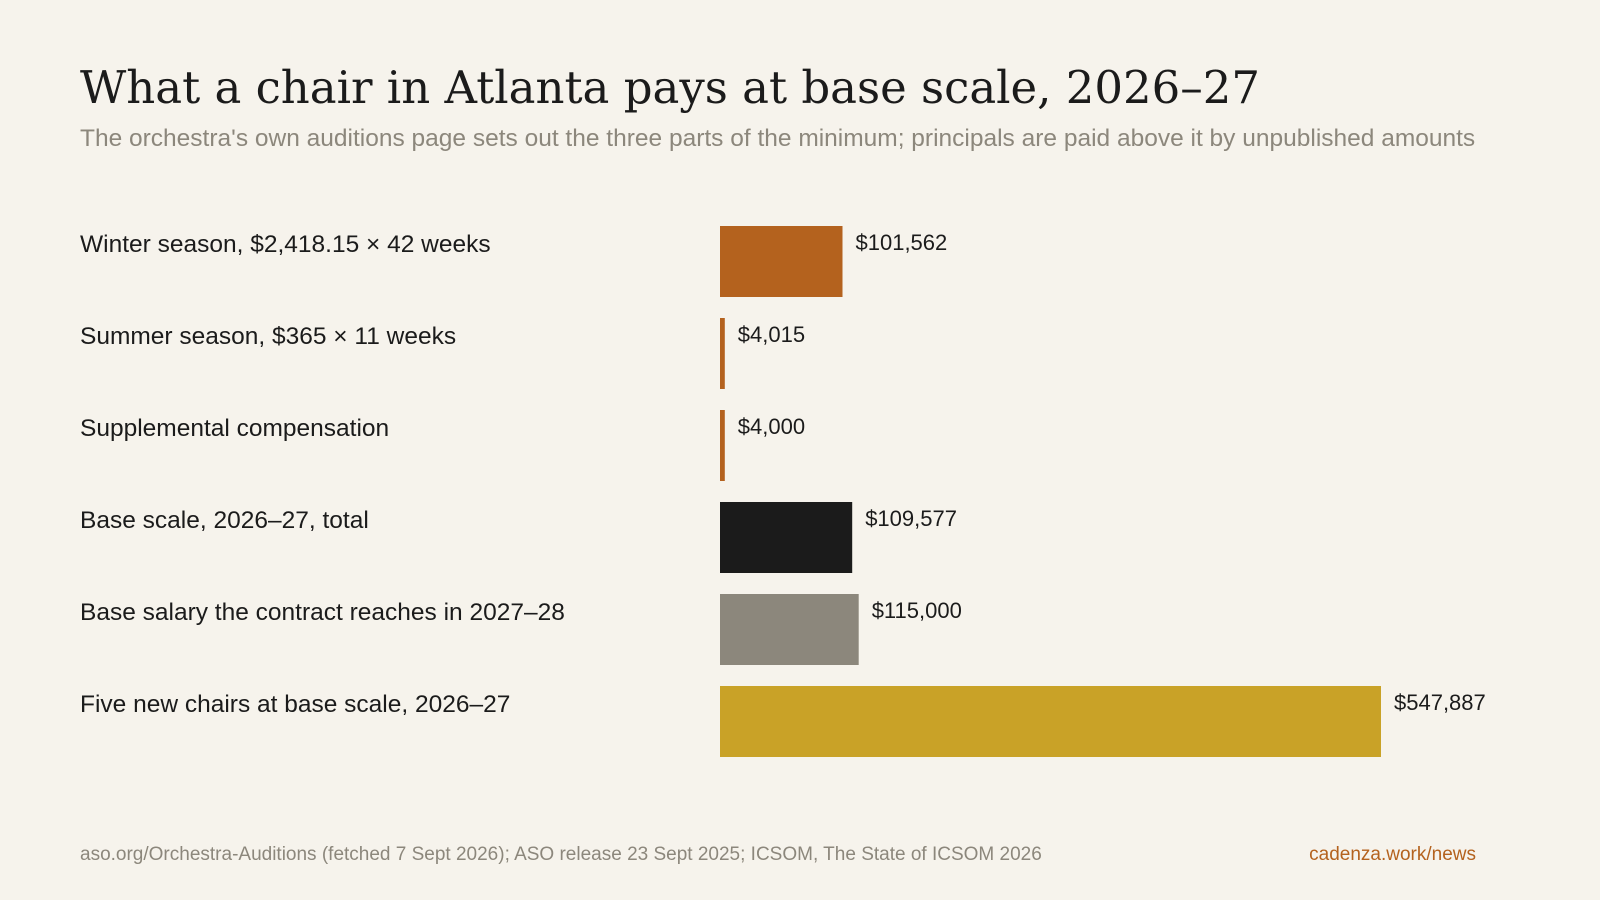 The width and height of the screenshot is (1600, 900). What do you see at coordinates (518, 537) in the screenshot?
I see `bar-row: Base scale, 2026–27, total $109,577` at bounding box center [518, 537].